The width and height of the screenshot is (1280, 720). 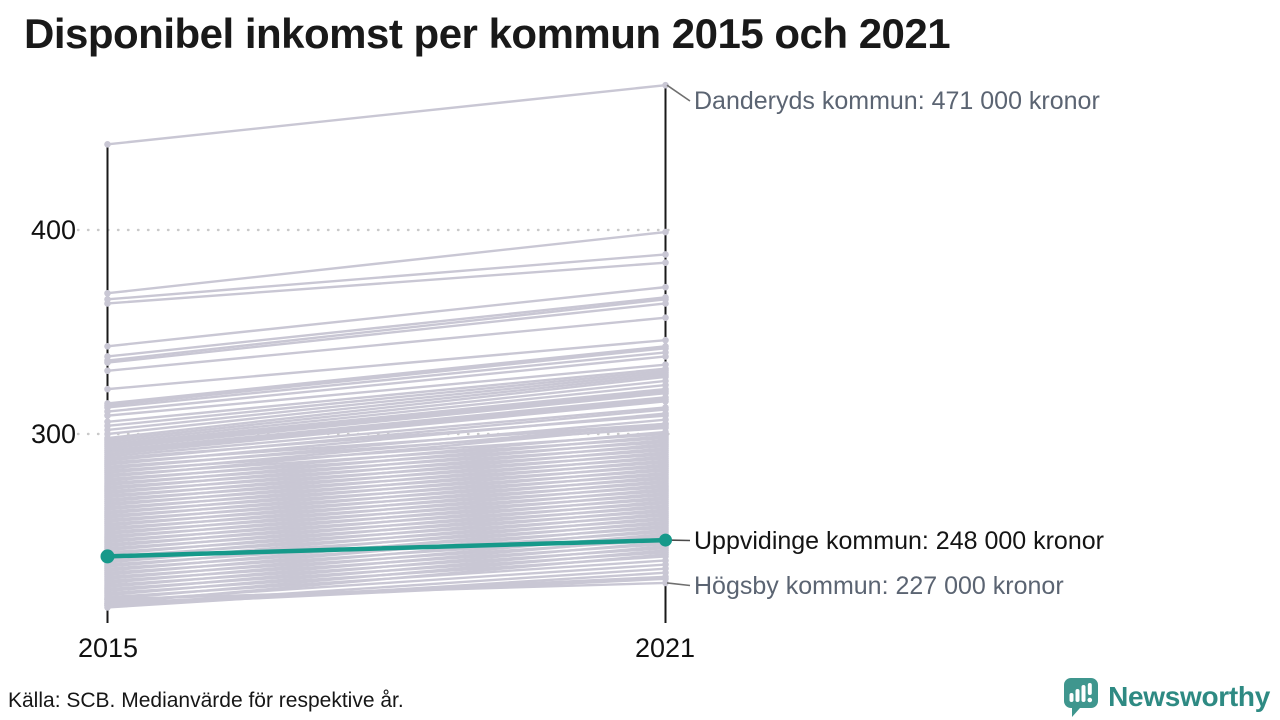 What do you see at coordinates (53, 434) in the screenshot?
I see `y-axis-tick-300: 300` at bounding box center [53, 434].